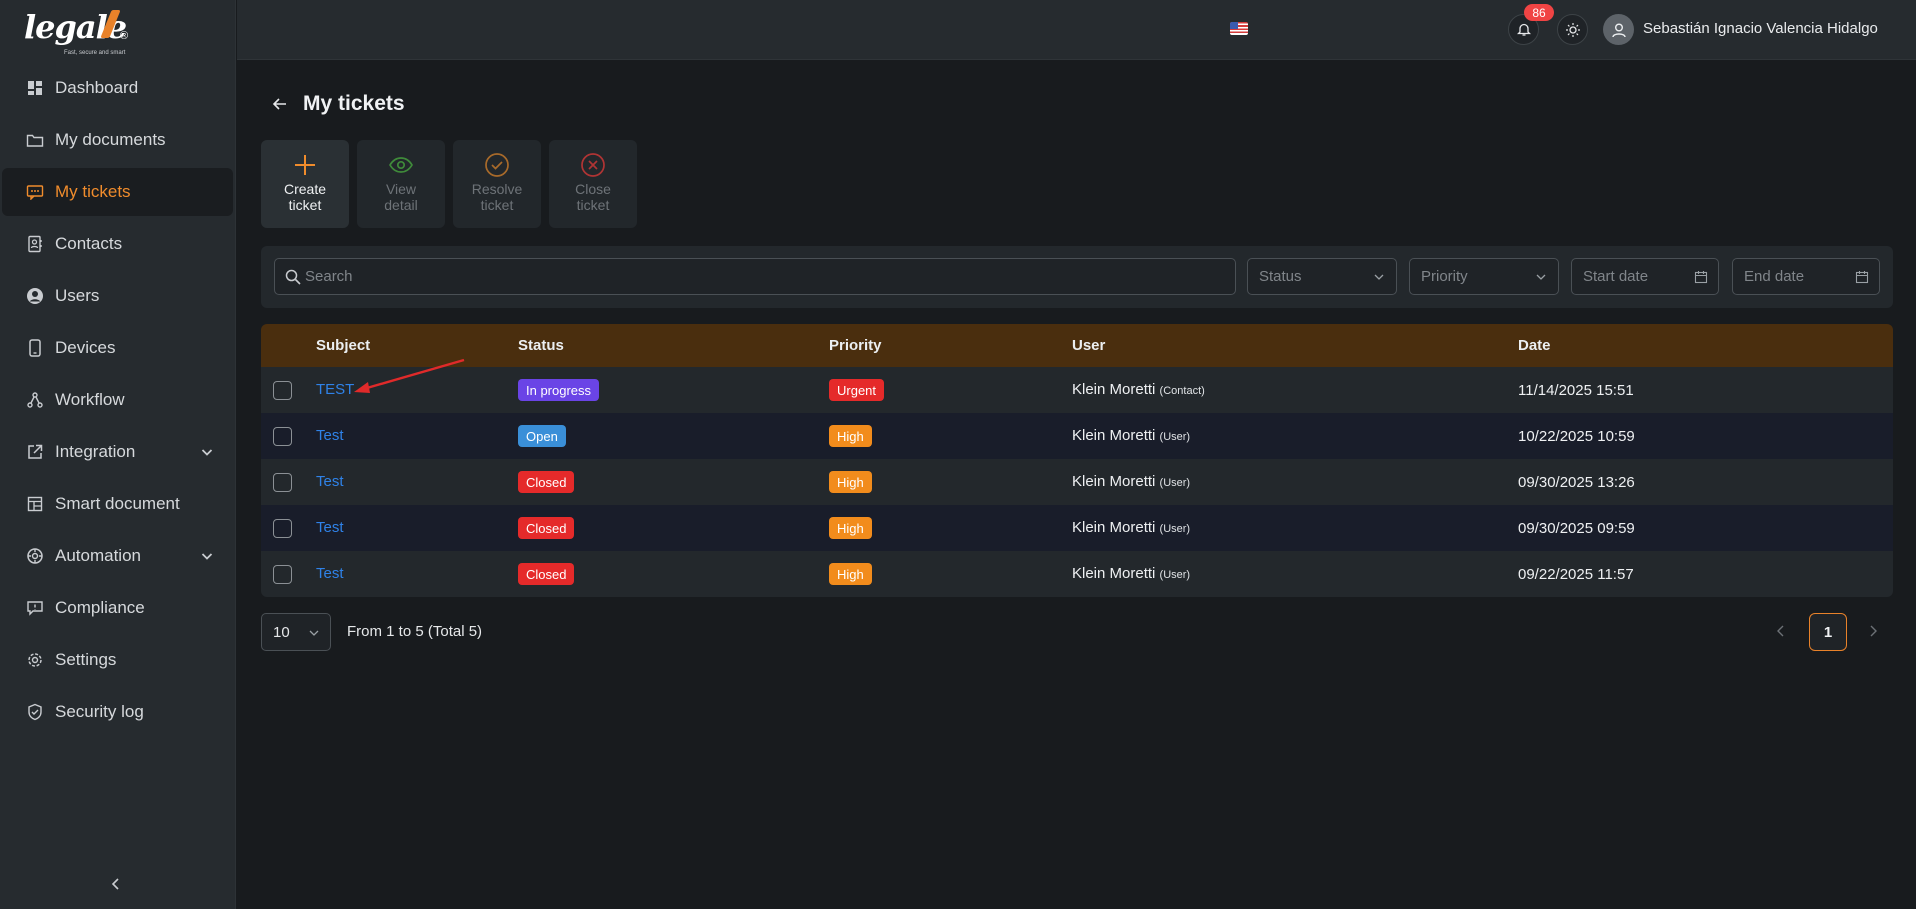  I want to click on resolve-ticket-button: Resolve ticket, so click(497, 184).